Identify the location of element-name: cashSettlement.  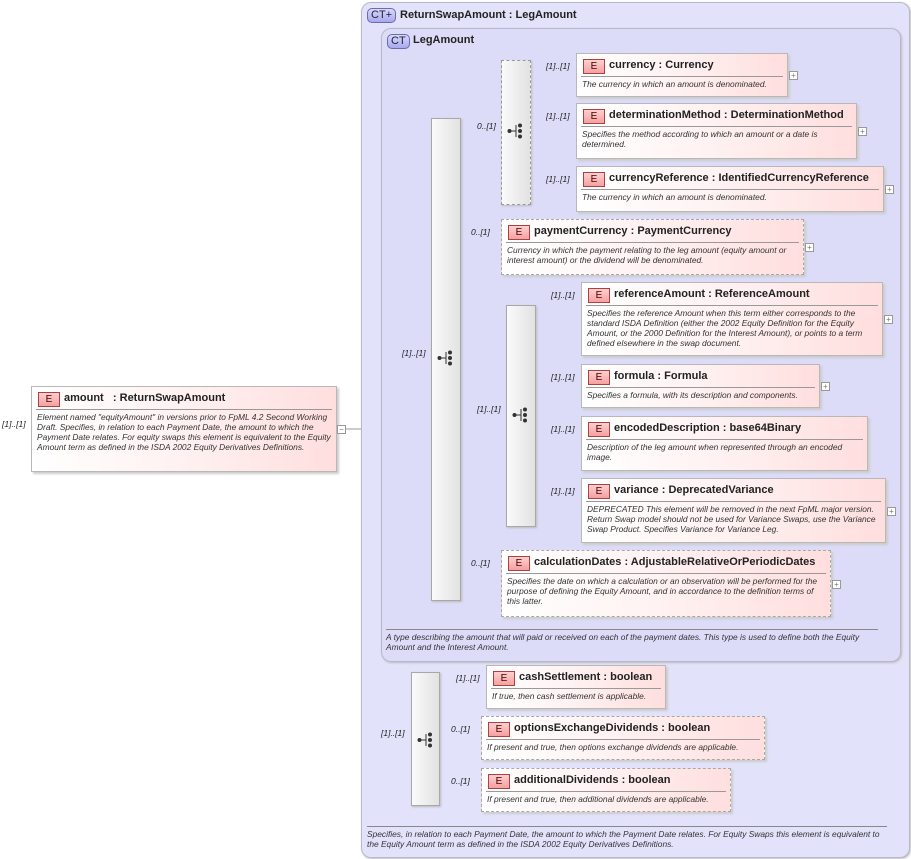
(560, 677).